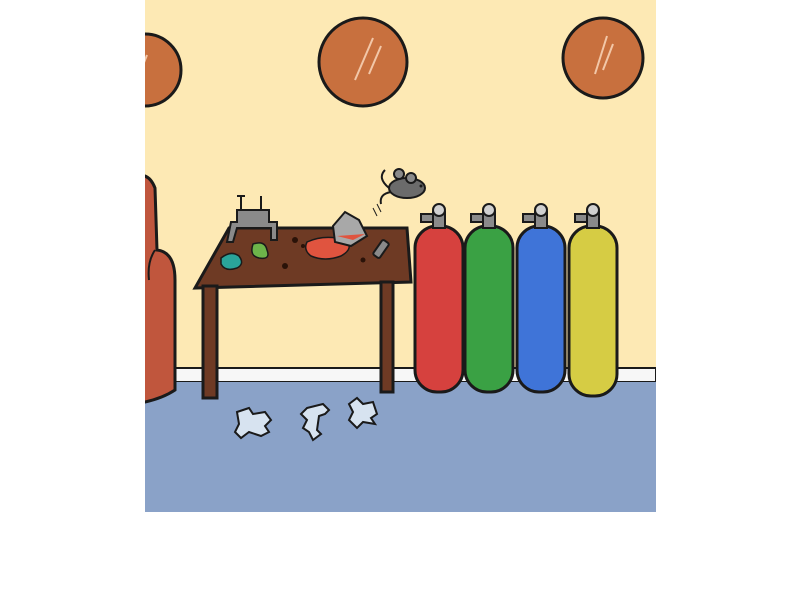  Describe the element at coordinates (541, 298) in the screenshot. I see `tank-blue` at that location.